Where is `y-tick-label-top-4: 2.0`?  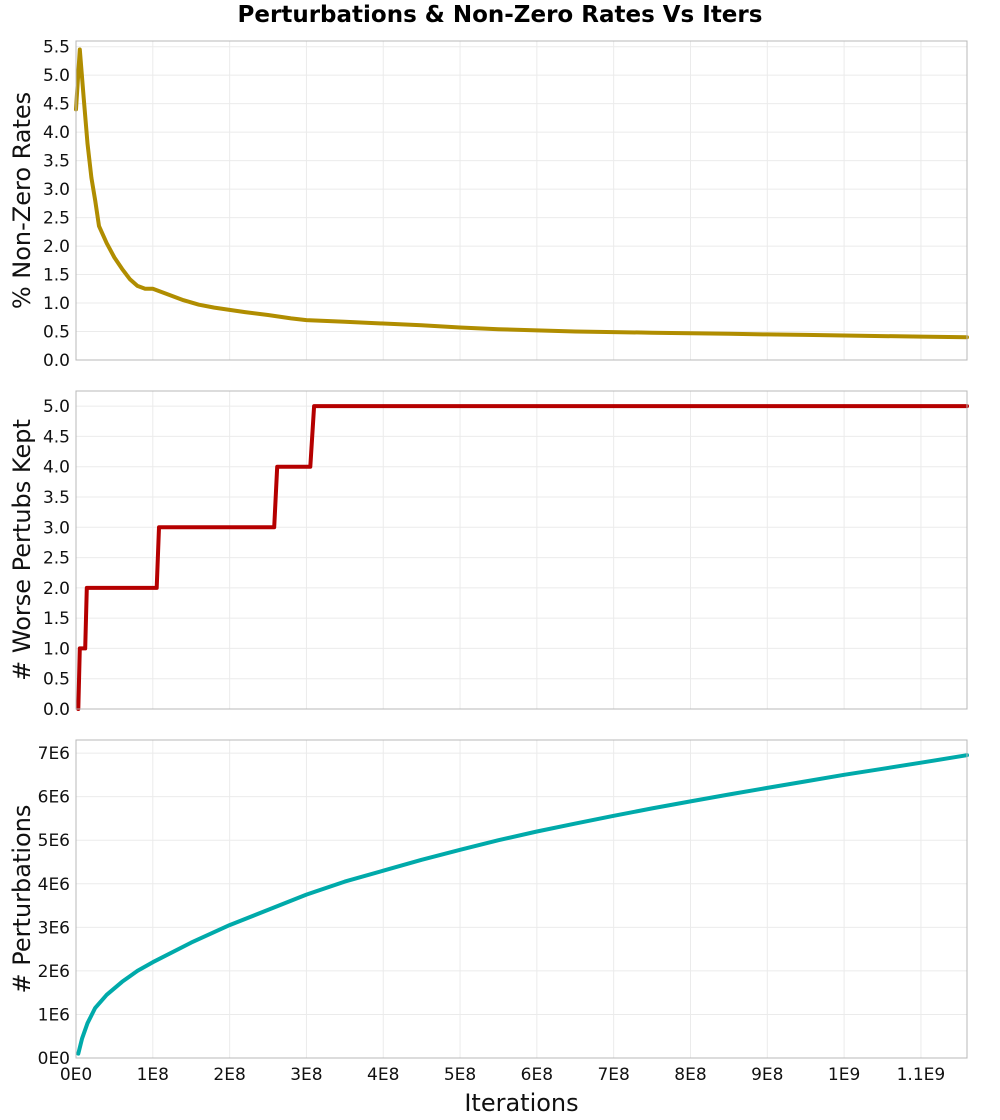
y-tick-label-top-4: 2.0 is located at coordinates (56, 247).